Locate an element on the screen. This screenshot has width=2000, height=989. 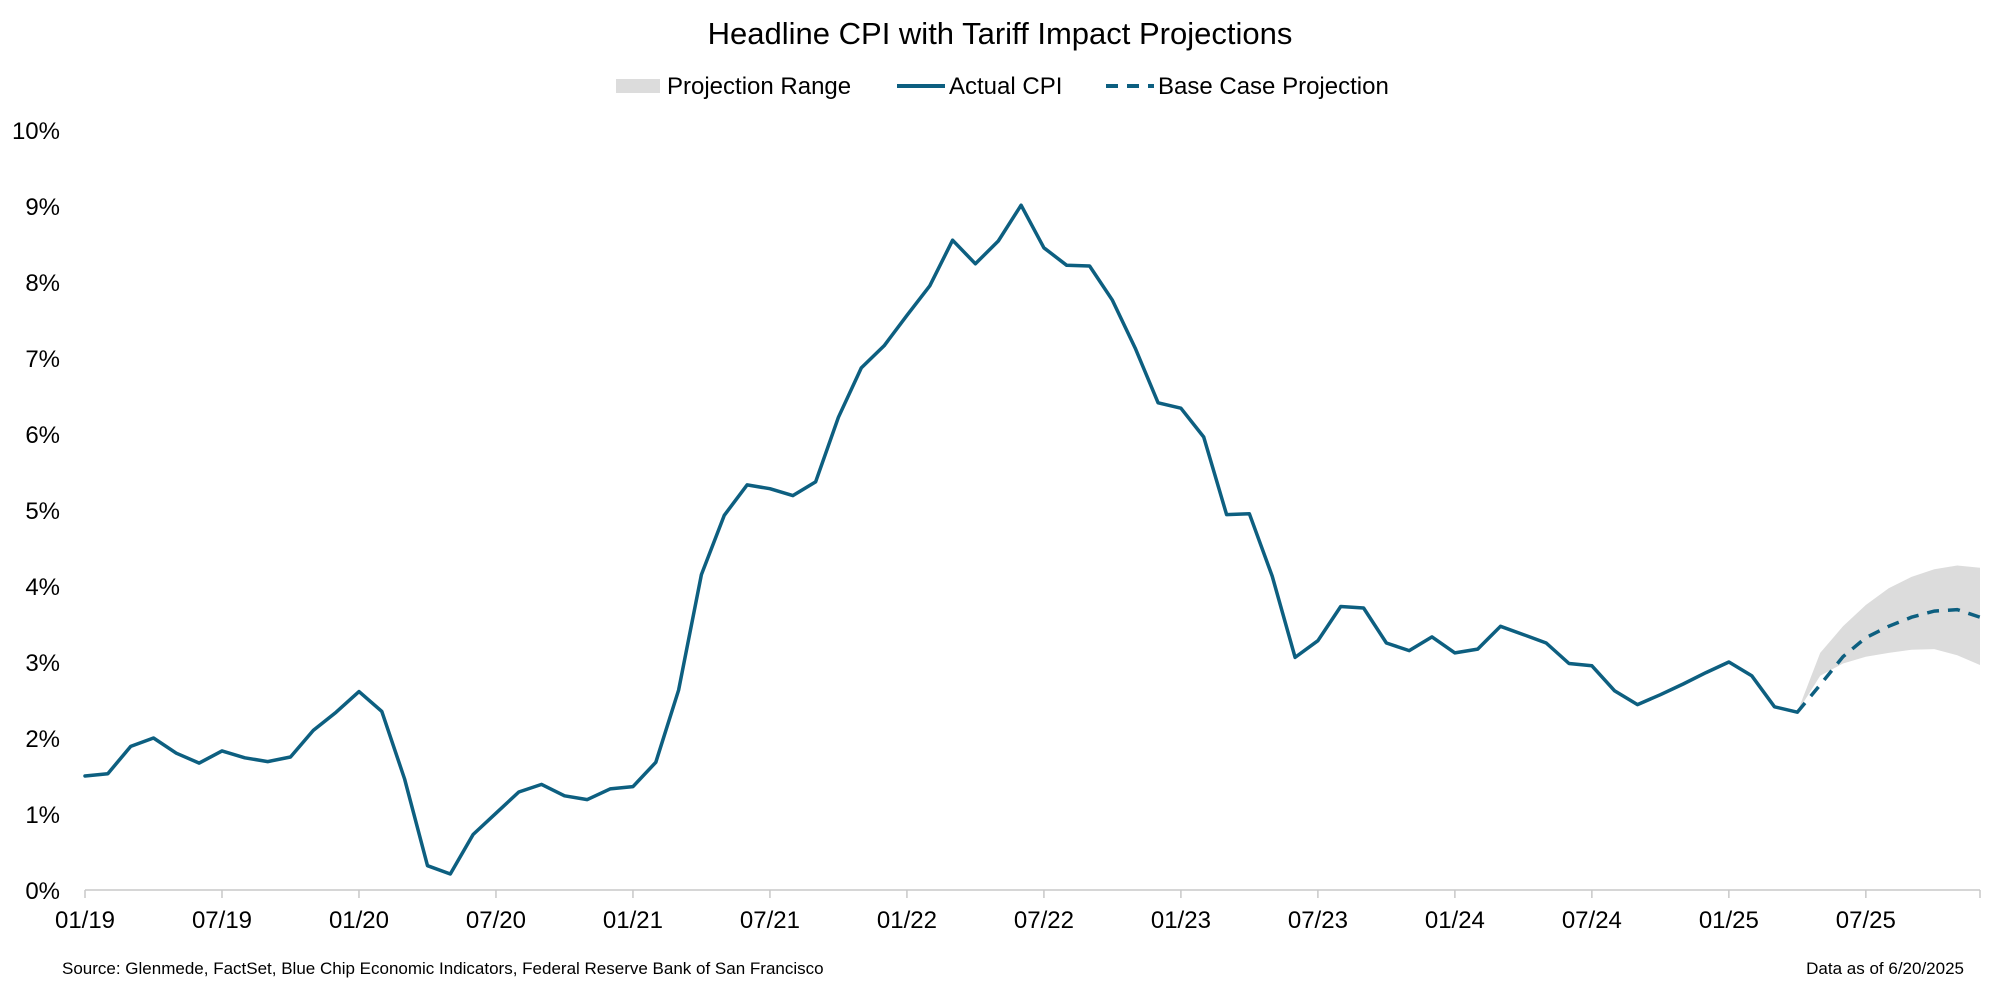
y-tick-label: 0% is located at coordinates (42, 891).